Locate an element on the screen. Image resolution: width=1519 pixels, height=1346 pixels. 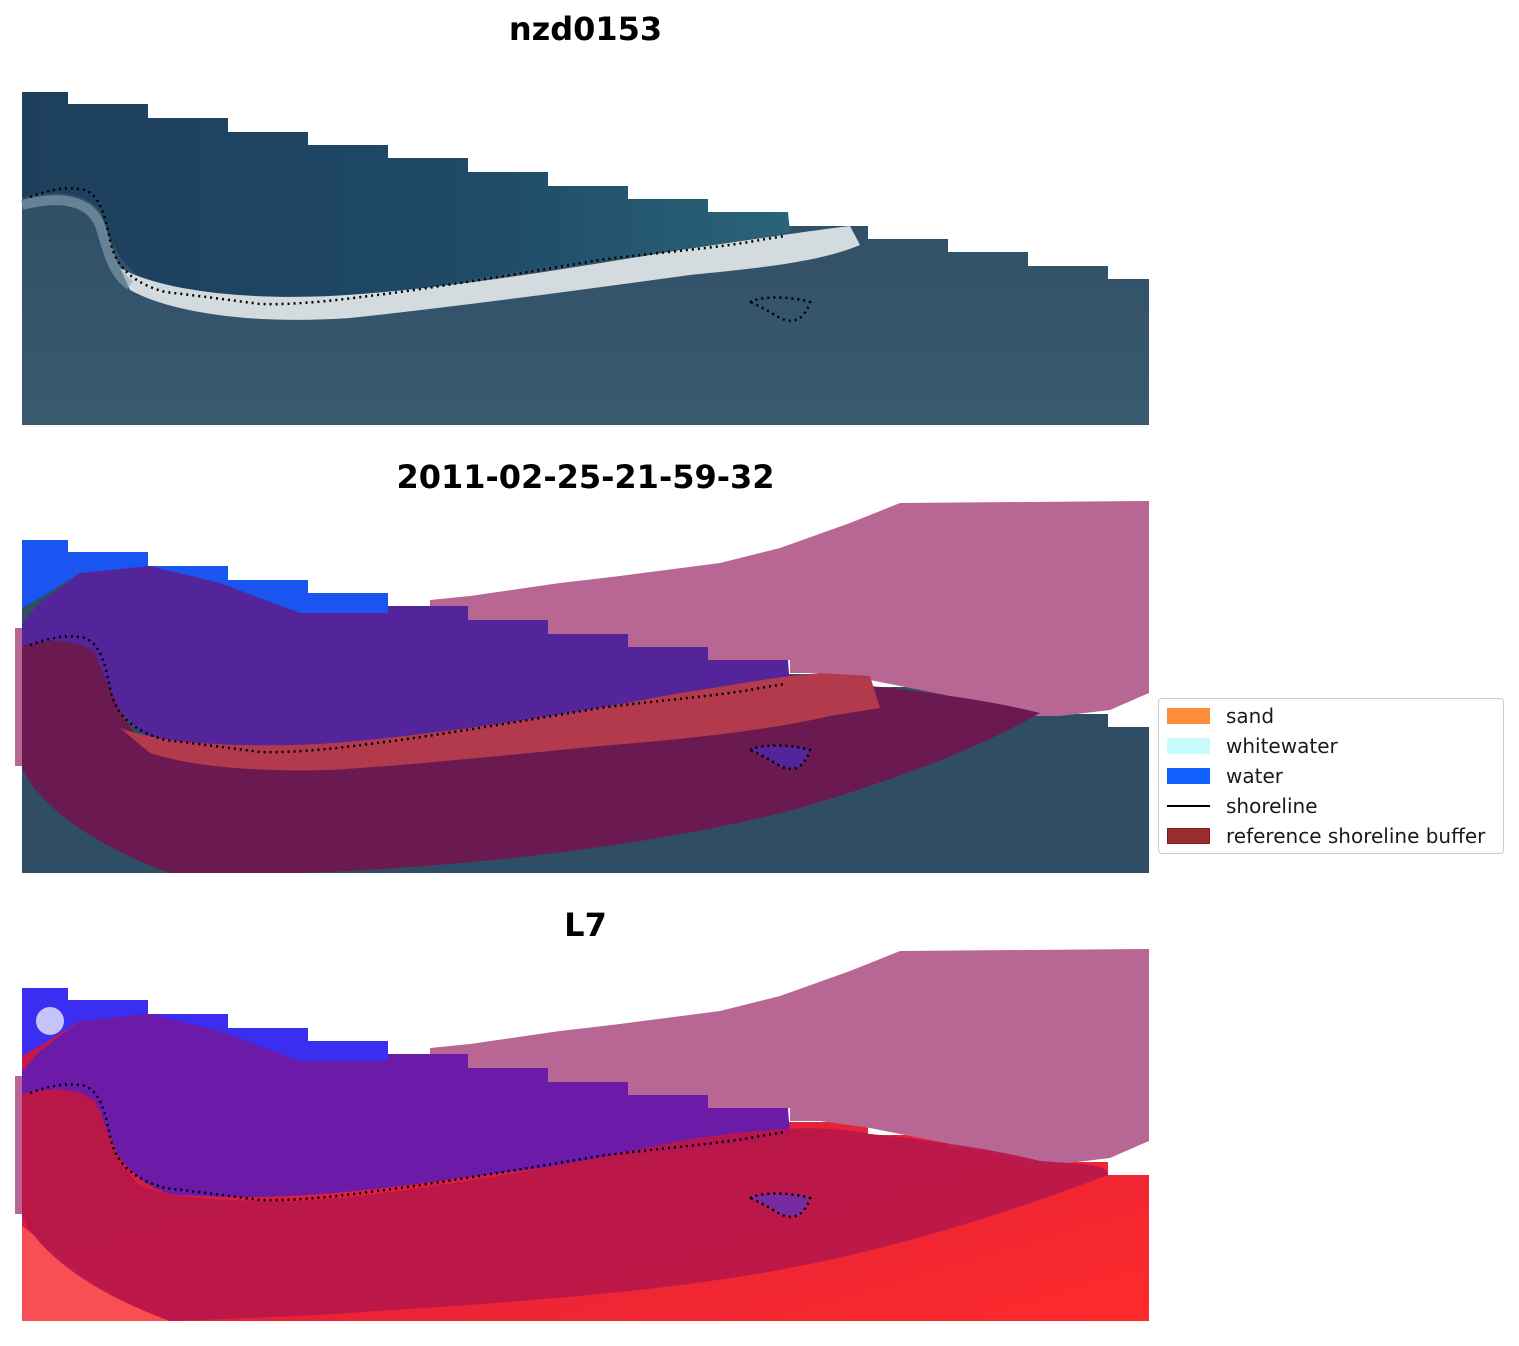
buffer-swatch is located at coordinates (1188, 836).